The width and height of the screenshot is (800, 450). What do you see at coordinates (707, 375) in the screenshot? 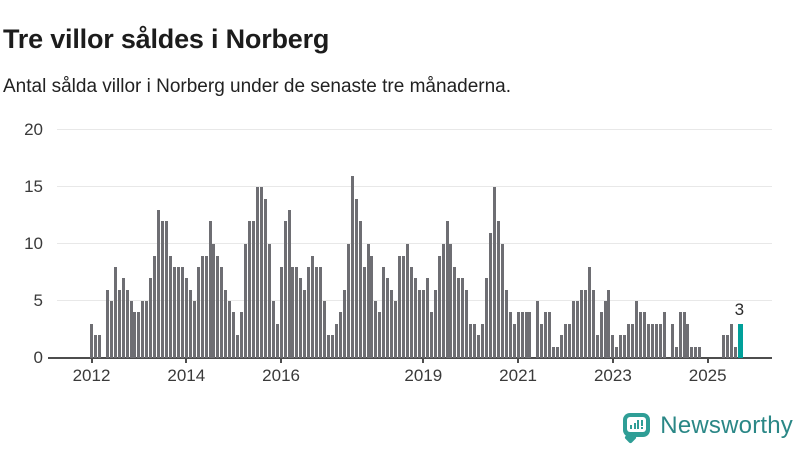
I see `x-axis-label: 2025` at bounding box center [707, 375].